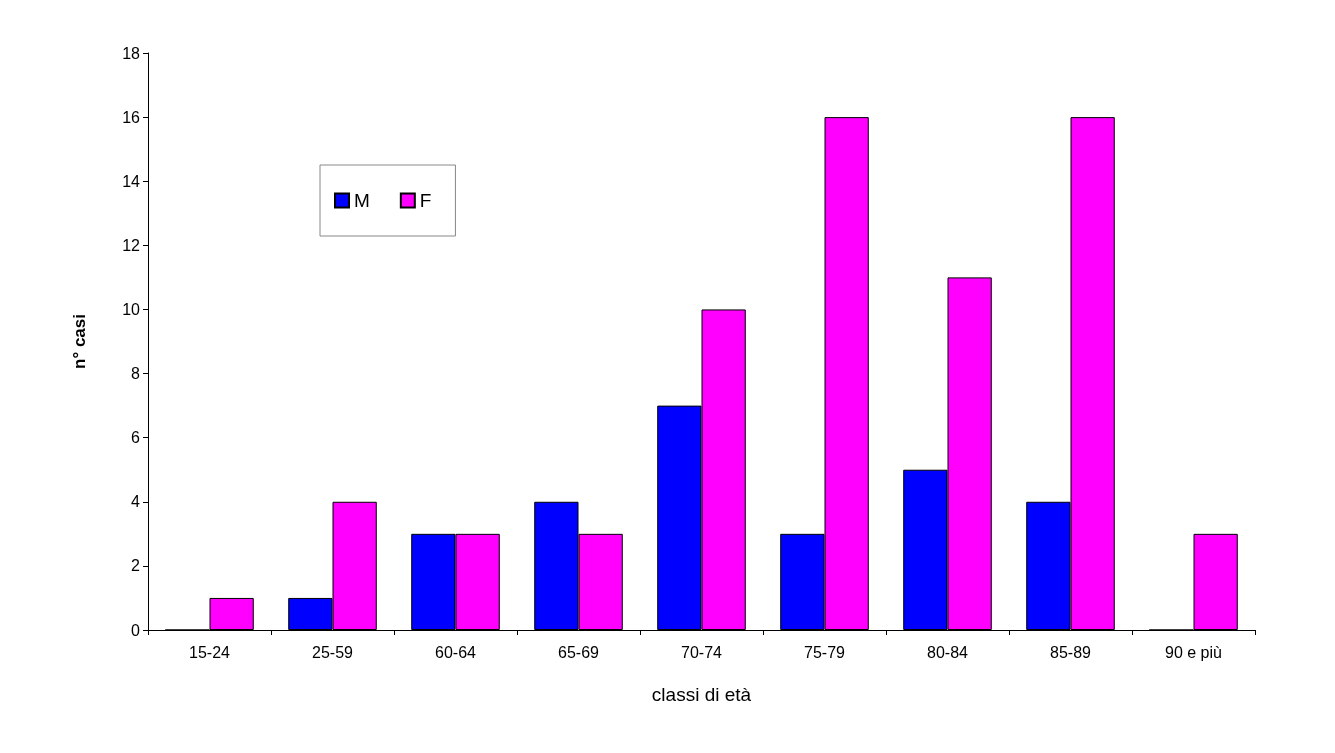 This screenshot has width=1335, height=753. Describe the element at coordinates (702, 652) in the screenshot. I see `x-tick-label: 70-74` at that location.